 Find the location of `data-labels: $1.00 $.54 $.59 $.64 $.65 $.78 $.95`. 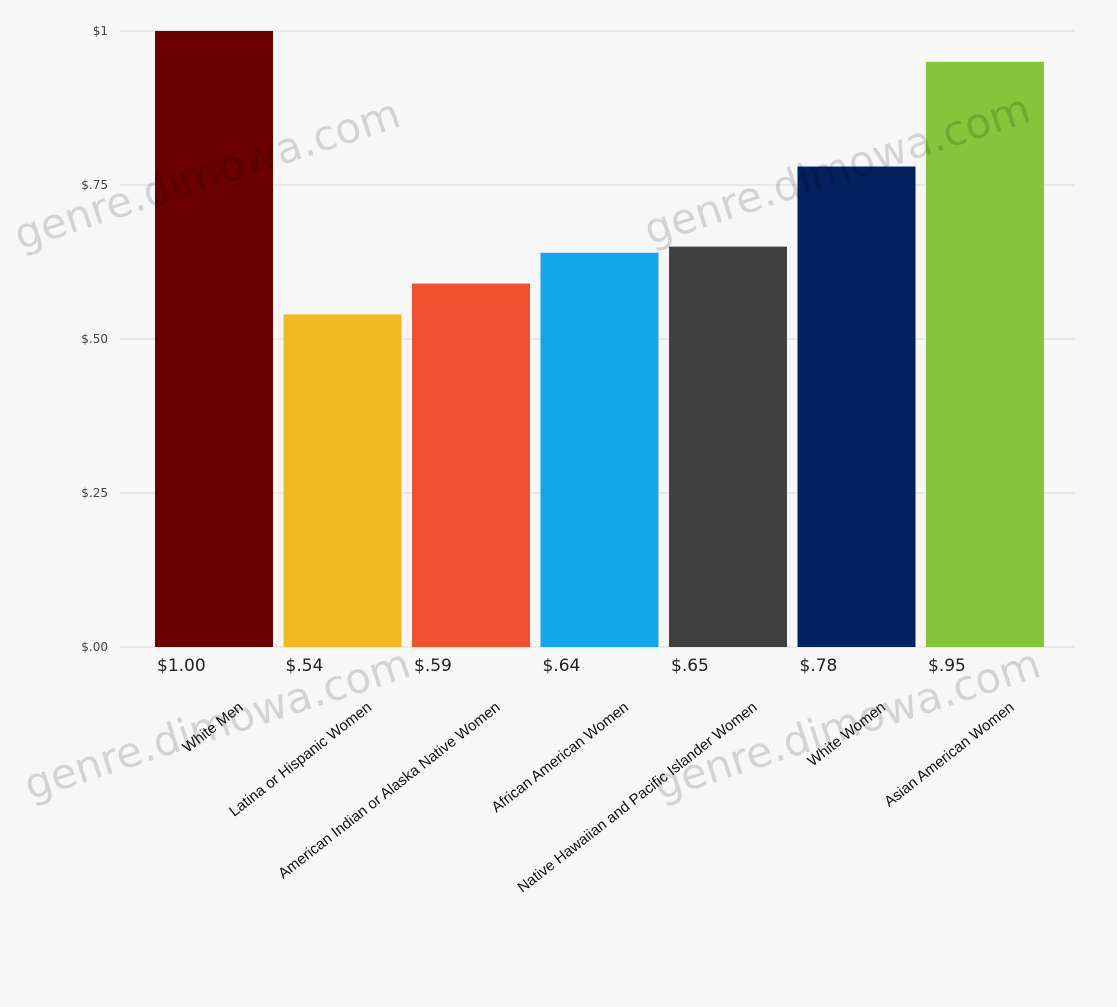

data-labels: $1.00 $.54 $.59 $.64 $.65 $.78 $.95 is located at coordinates (561, 666).